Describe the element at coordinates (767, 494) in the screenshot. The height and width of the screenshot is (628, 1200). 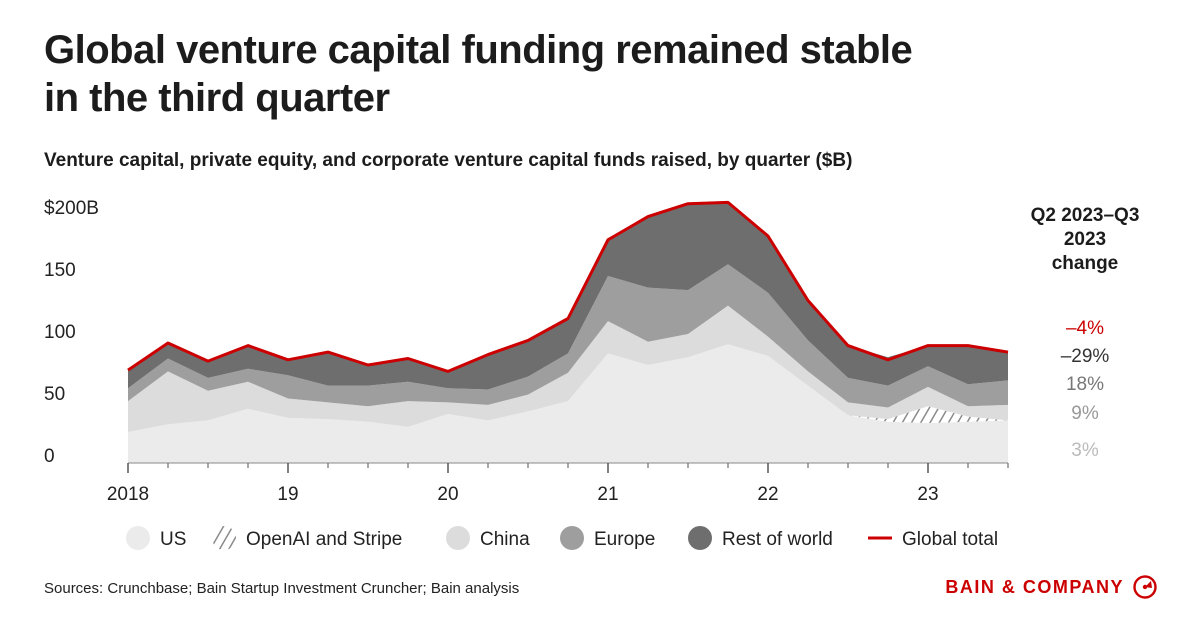
I see `x-tick-label: 22` at that location.